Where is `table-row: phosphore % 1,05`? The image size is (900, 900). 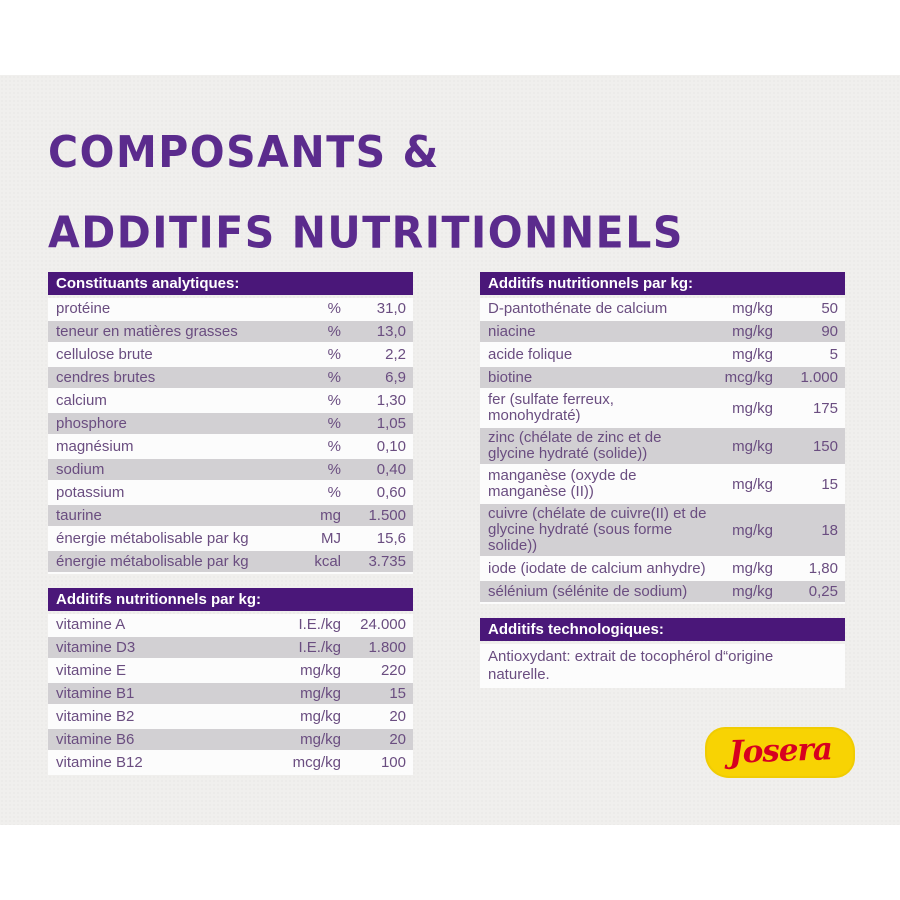
table-row: phosphore % 1,05 is located at coordinates (230, 424).